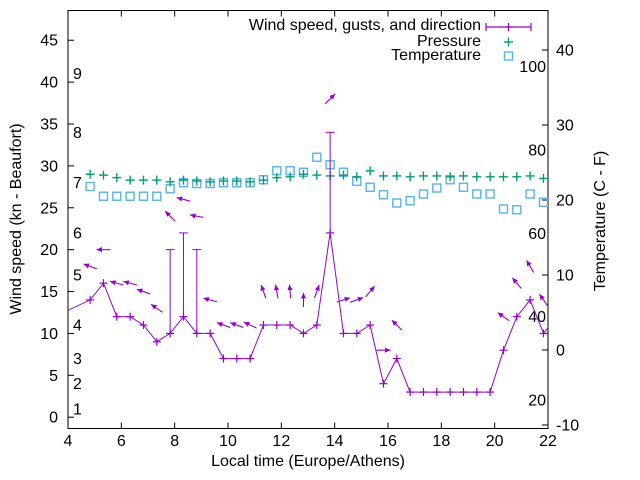 The width and height of the screenshot is (640, 480). Describe the element at coordinates (567, 239) in the screenshot. I see `y-axis-right-tick-labels: -10 0 10 20 30 40` at that location.